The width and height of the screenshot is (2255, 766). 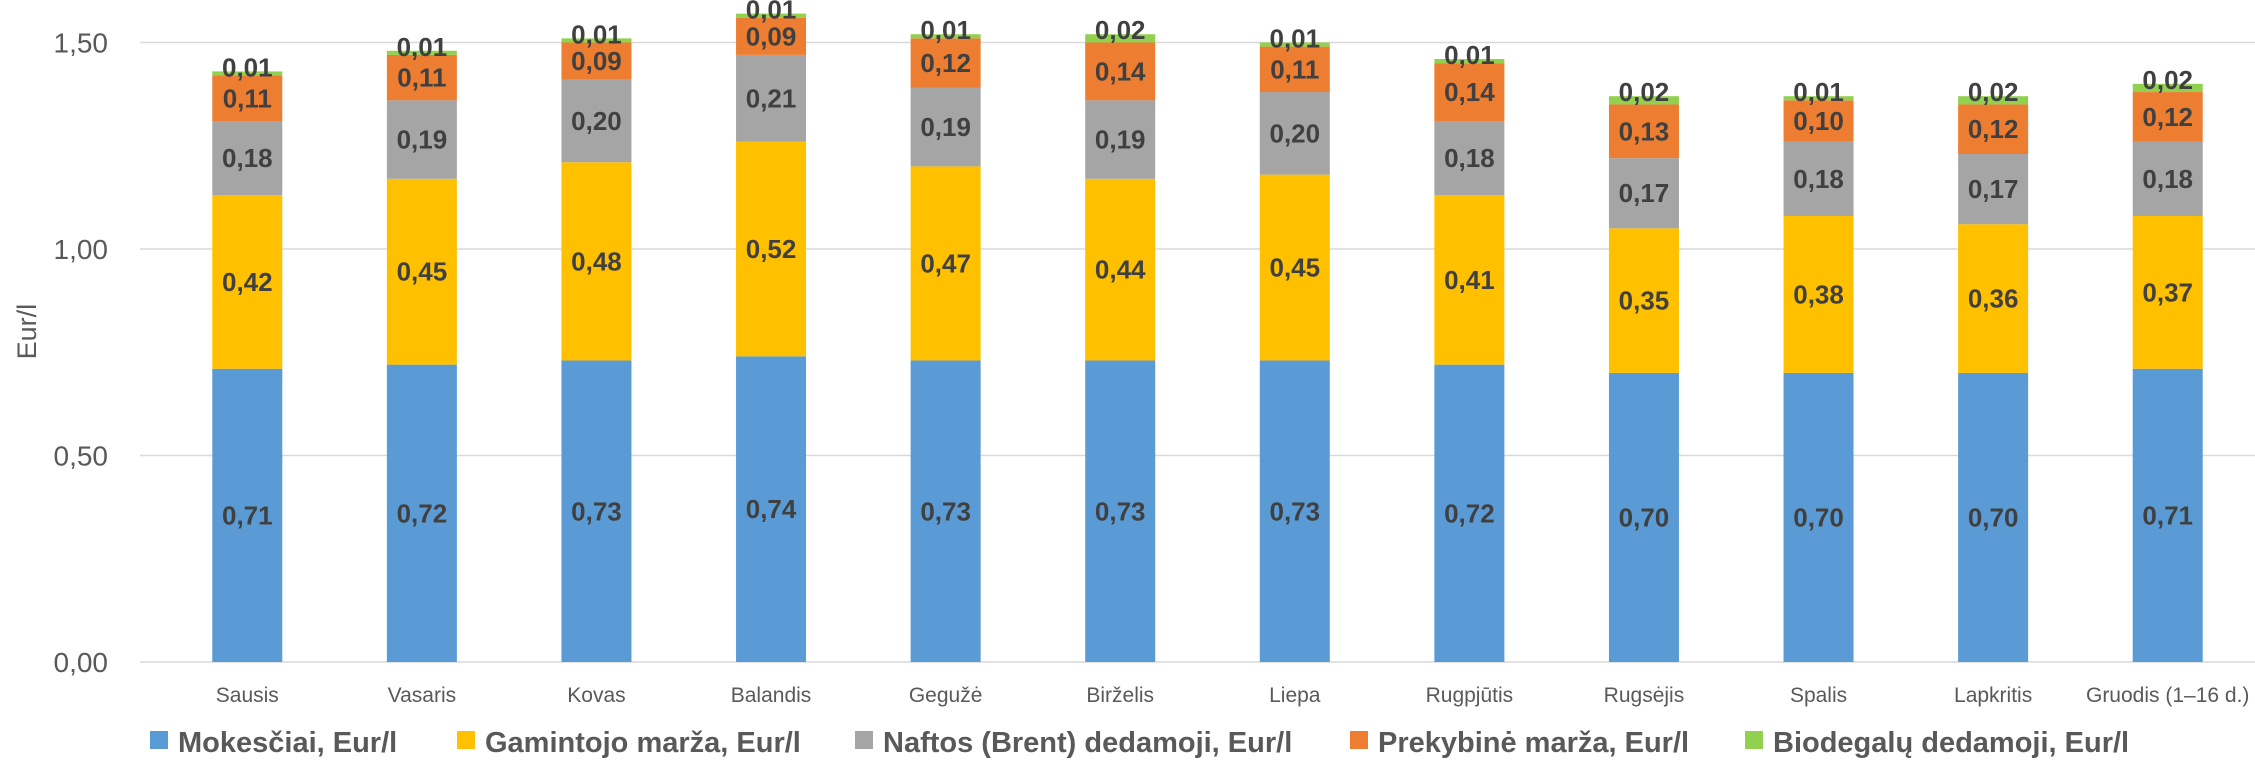 What do you see at coordinates (1993, 695) in the screenshot?
I see `x-tick-label: Lapkritis` at bounding box center [1993, 695].